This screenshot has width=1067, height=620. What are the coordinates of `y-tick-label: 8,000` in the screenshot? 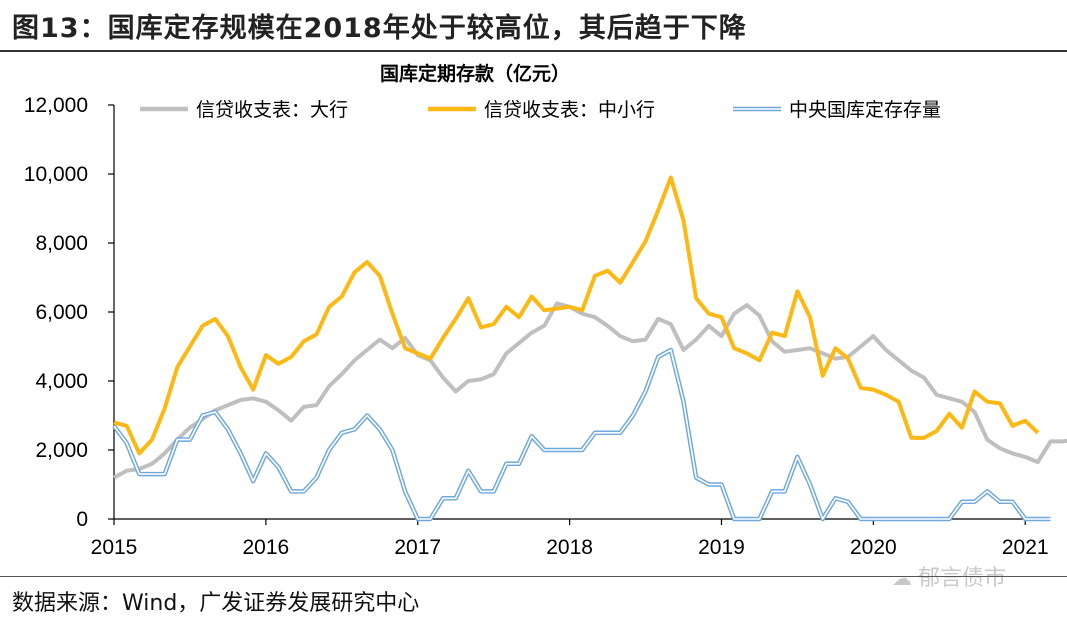 It's located at (61, 243).